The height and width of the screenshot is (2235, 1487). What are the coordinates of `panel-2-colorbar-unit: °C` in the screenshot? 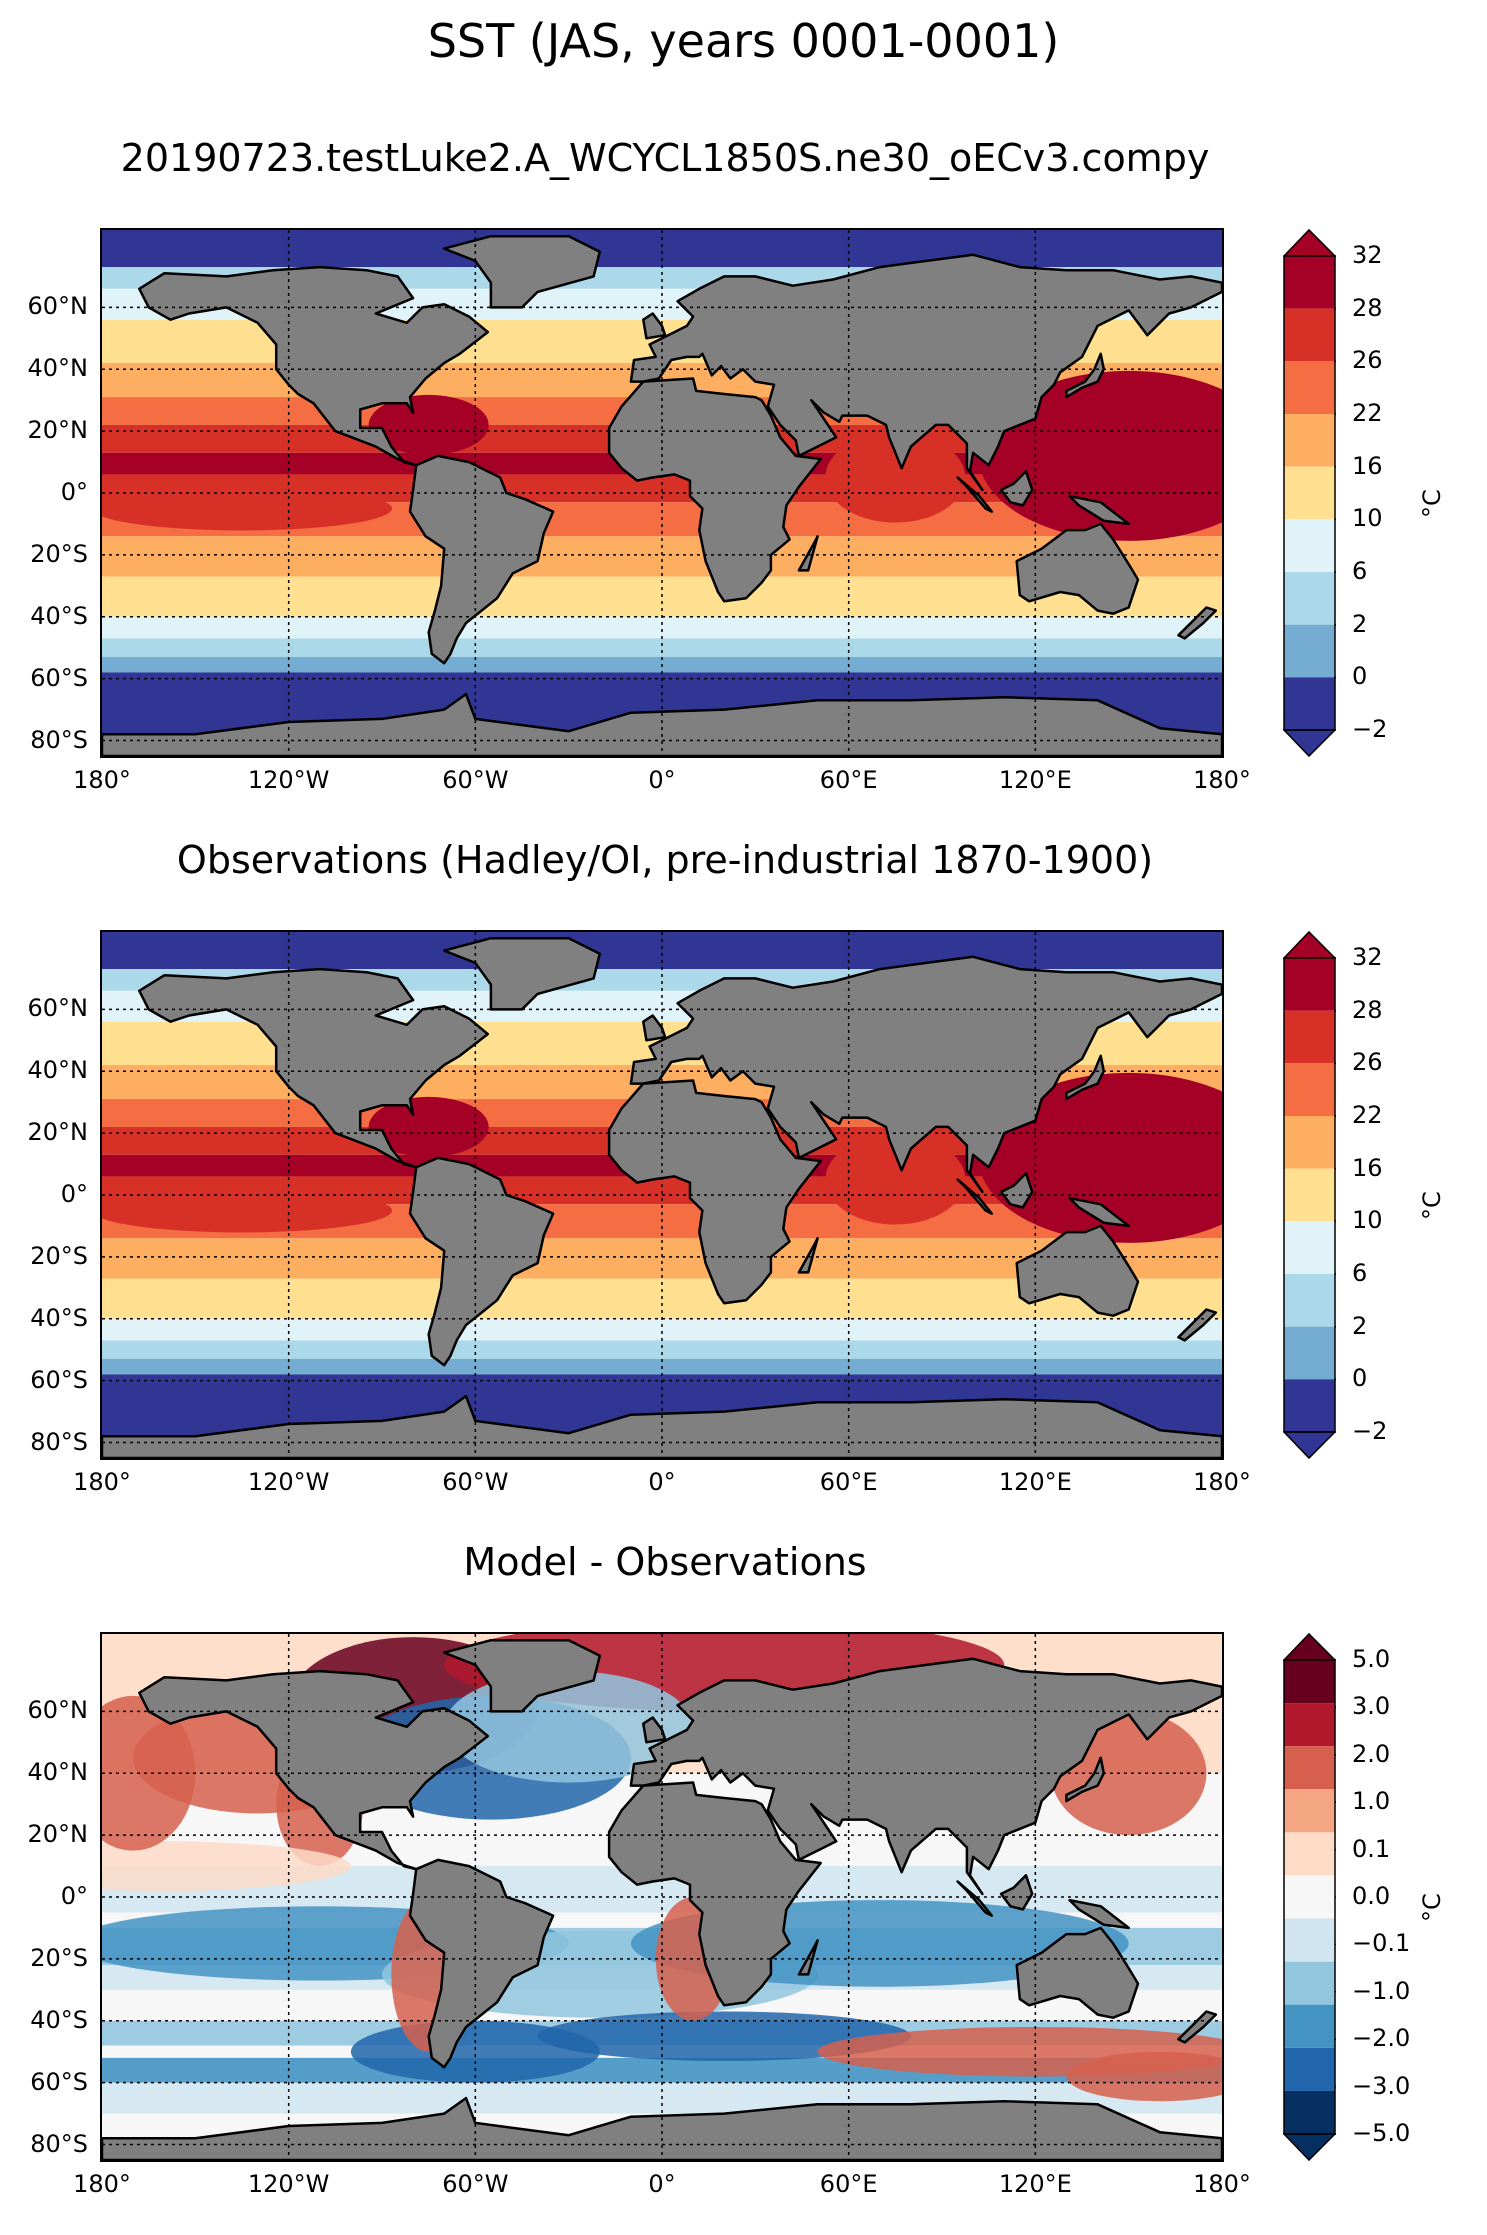 It's located at (1432, 1205).